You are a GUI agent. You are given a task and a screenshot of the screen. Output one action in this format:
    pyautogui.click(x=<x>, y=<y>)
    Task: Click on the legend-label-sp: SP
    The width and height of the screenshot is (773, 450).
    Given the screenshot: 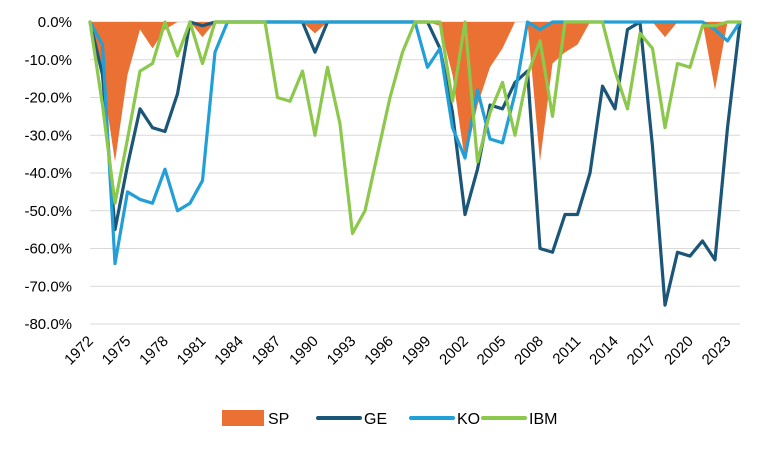 What is the action you would take?
    pyautogui.click(x=278, y=419)
    